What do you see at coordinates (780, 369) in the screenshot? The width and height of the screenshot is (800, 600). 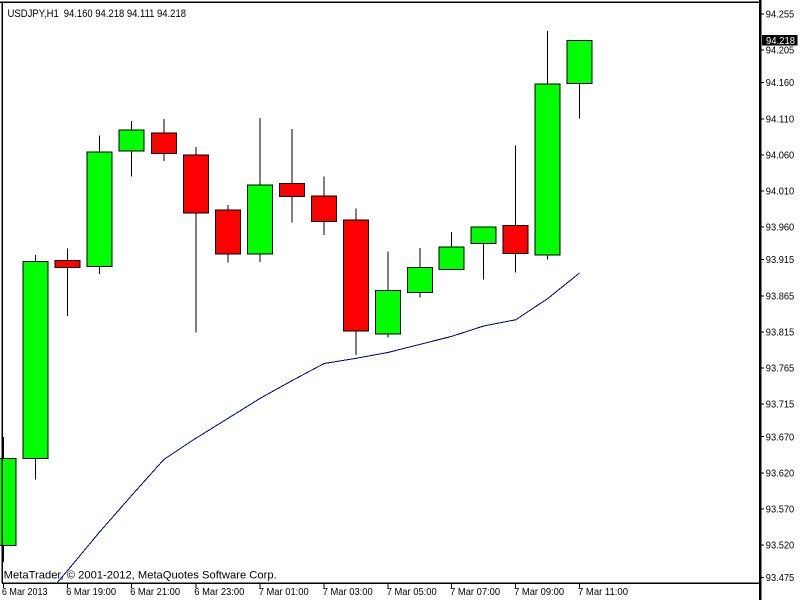 I see `svg-text: 93.765` at bounding box center [780, 369].